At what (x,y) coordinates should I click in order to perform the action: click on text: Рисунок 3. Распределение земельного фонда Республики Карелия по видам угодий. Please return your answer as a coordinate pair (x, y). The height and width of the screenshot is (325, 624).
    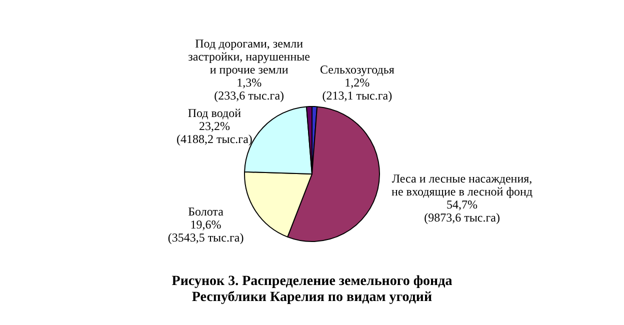
    Looking at the image, I should click on (312, 290).